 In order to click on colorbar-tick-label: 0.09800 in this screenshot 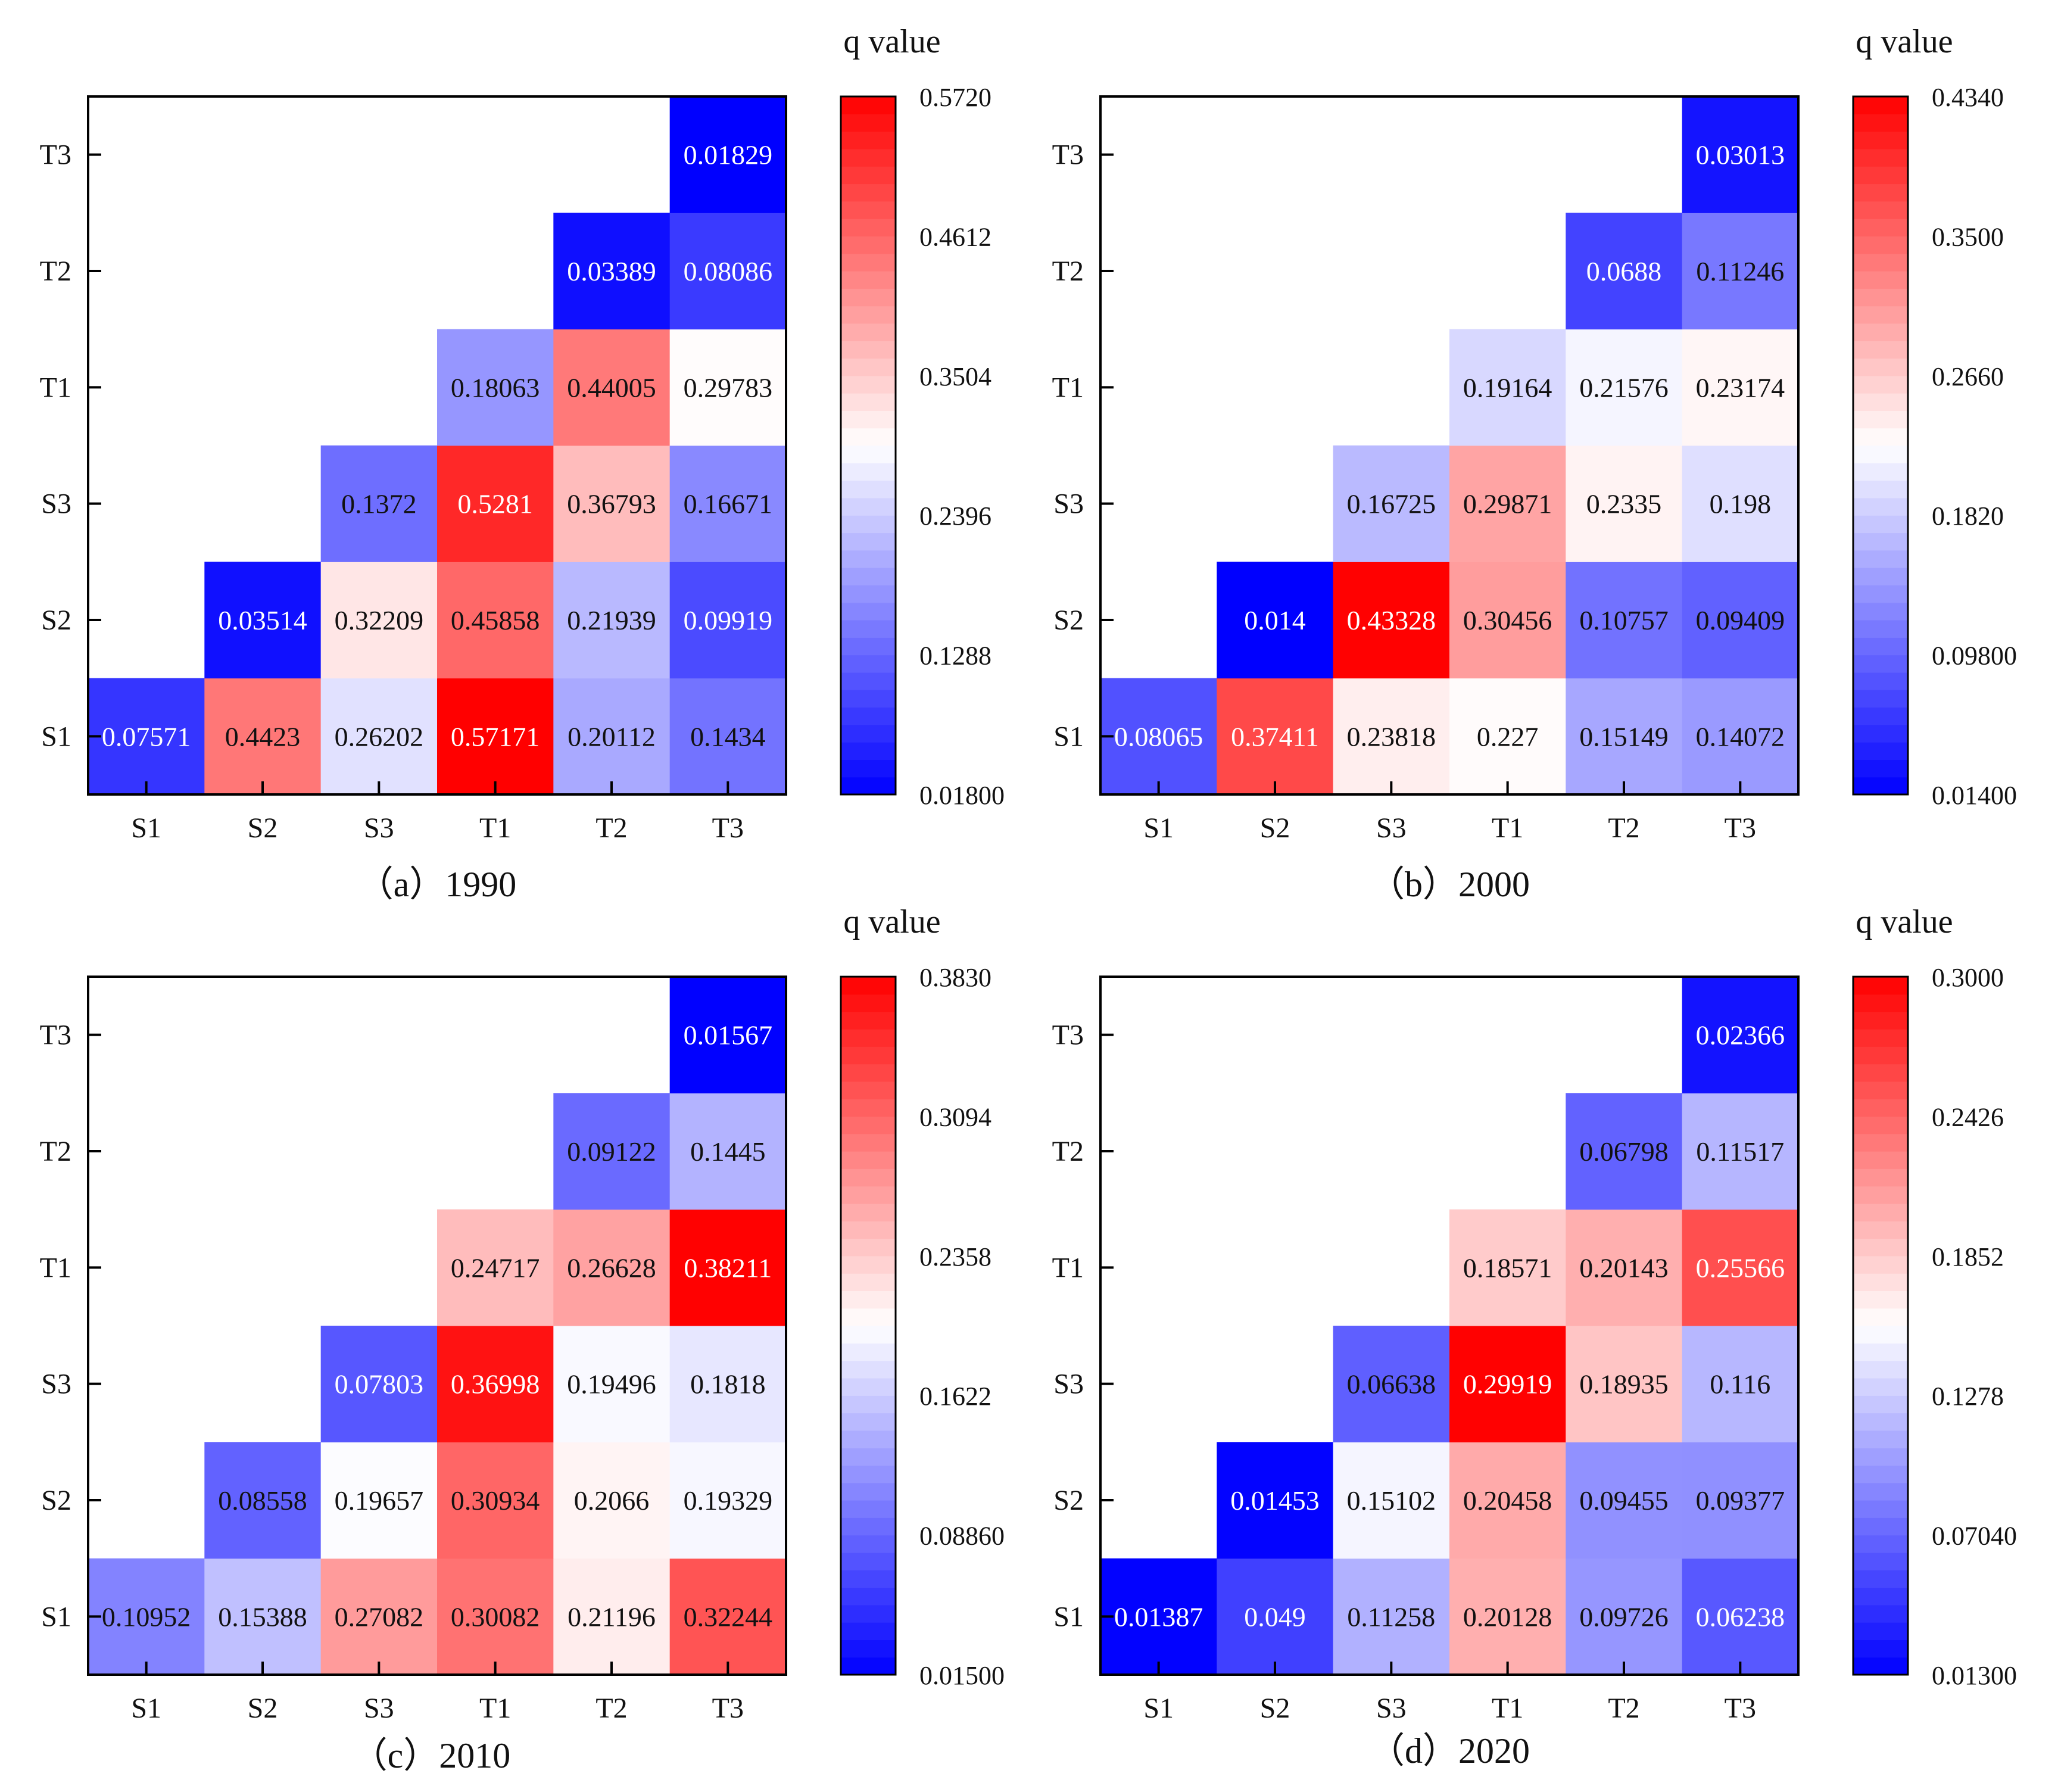, I will do `click(1975, 656)`.